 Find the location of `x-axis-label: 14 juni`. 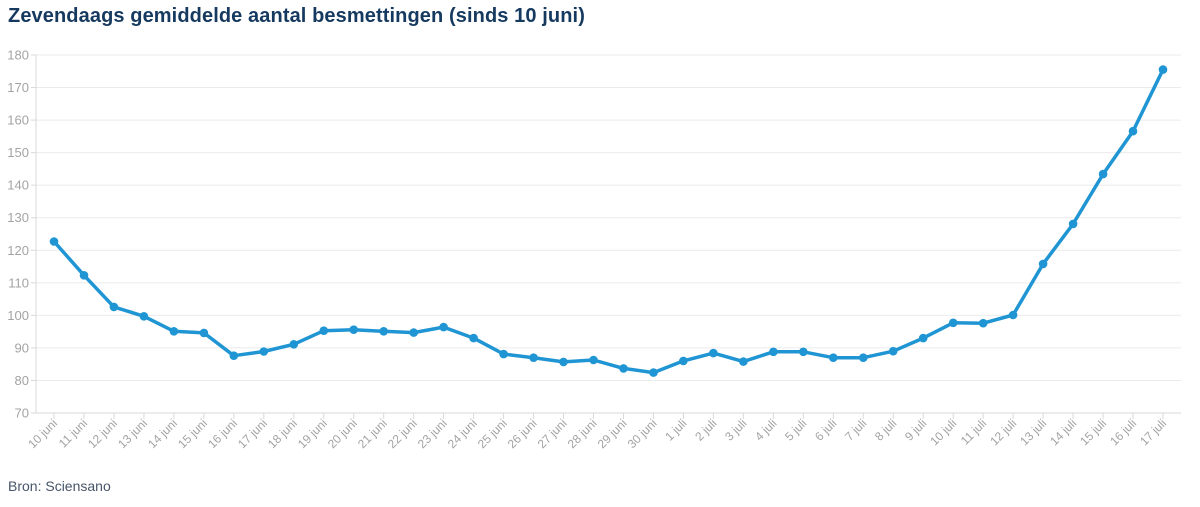

x-axis-label: 14 juni is located at coordinates (162, 433).